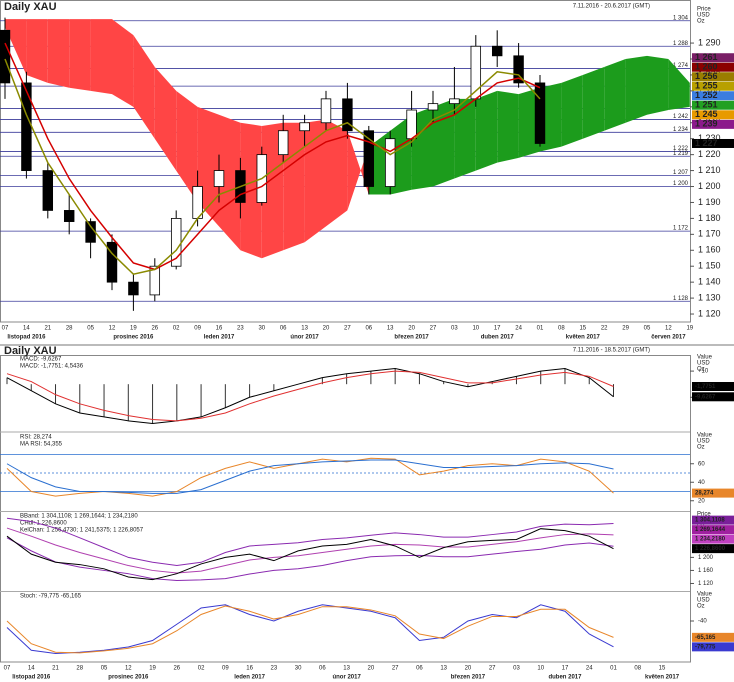 This screenshot has height=682, width=734. Describe the element at coordinates (51, 597) in the screenshot. I see `indicator-label: Stoch: -79,775 -65,165` at that location.